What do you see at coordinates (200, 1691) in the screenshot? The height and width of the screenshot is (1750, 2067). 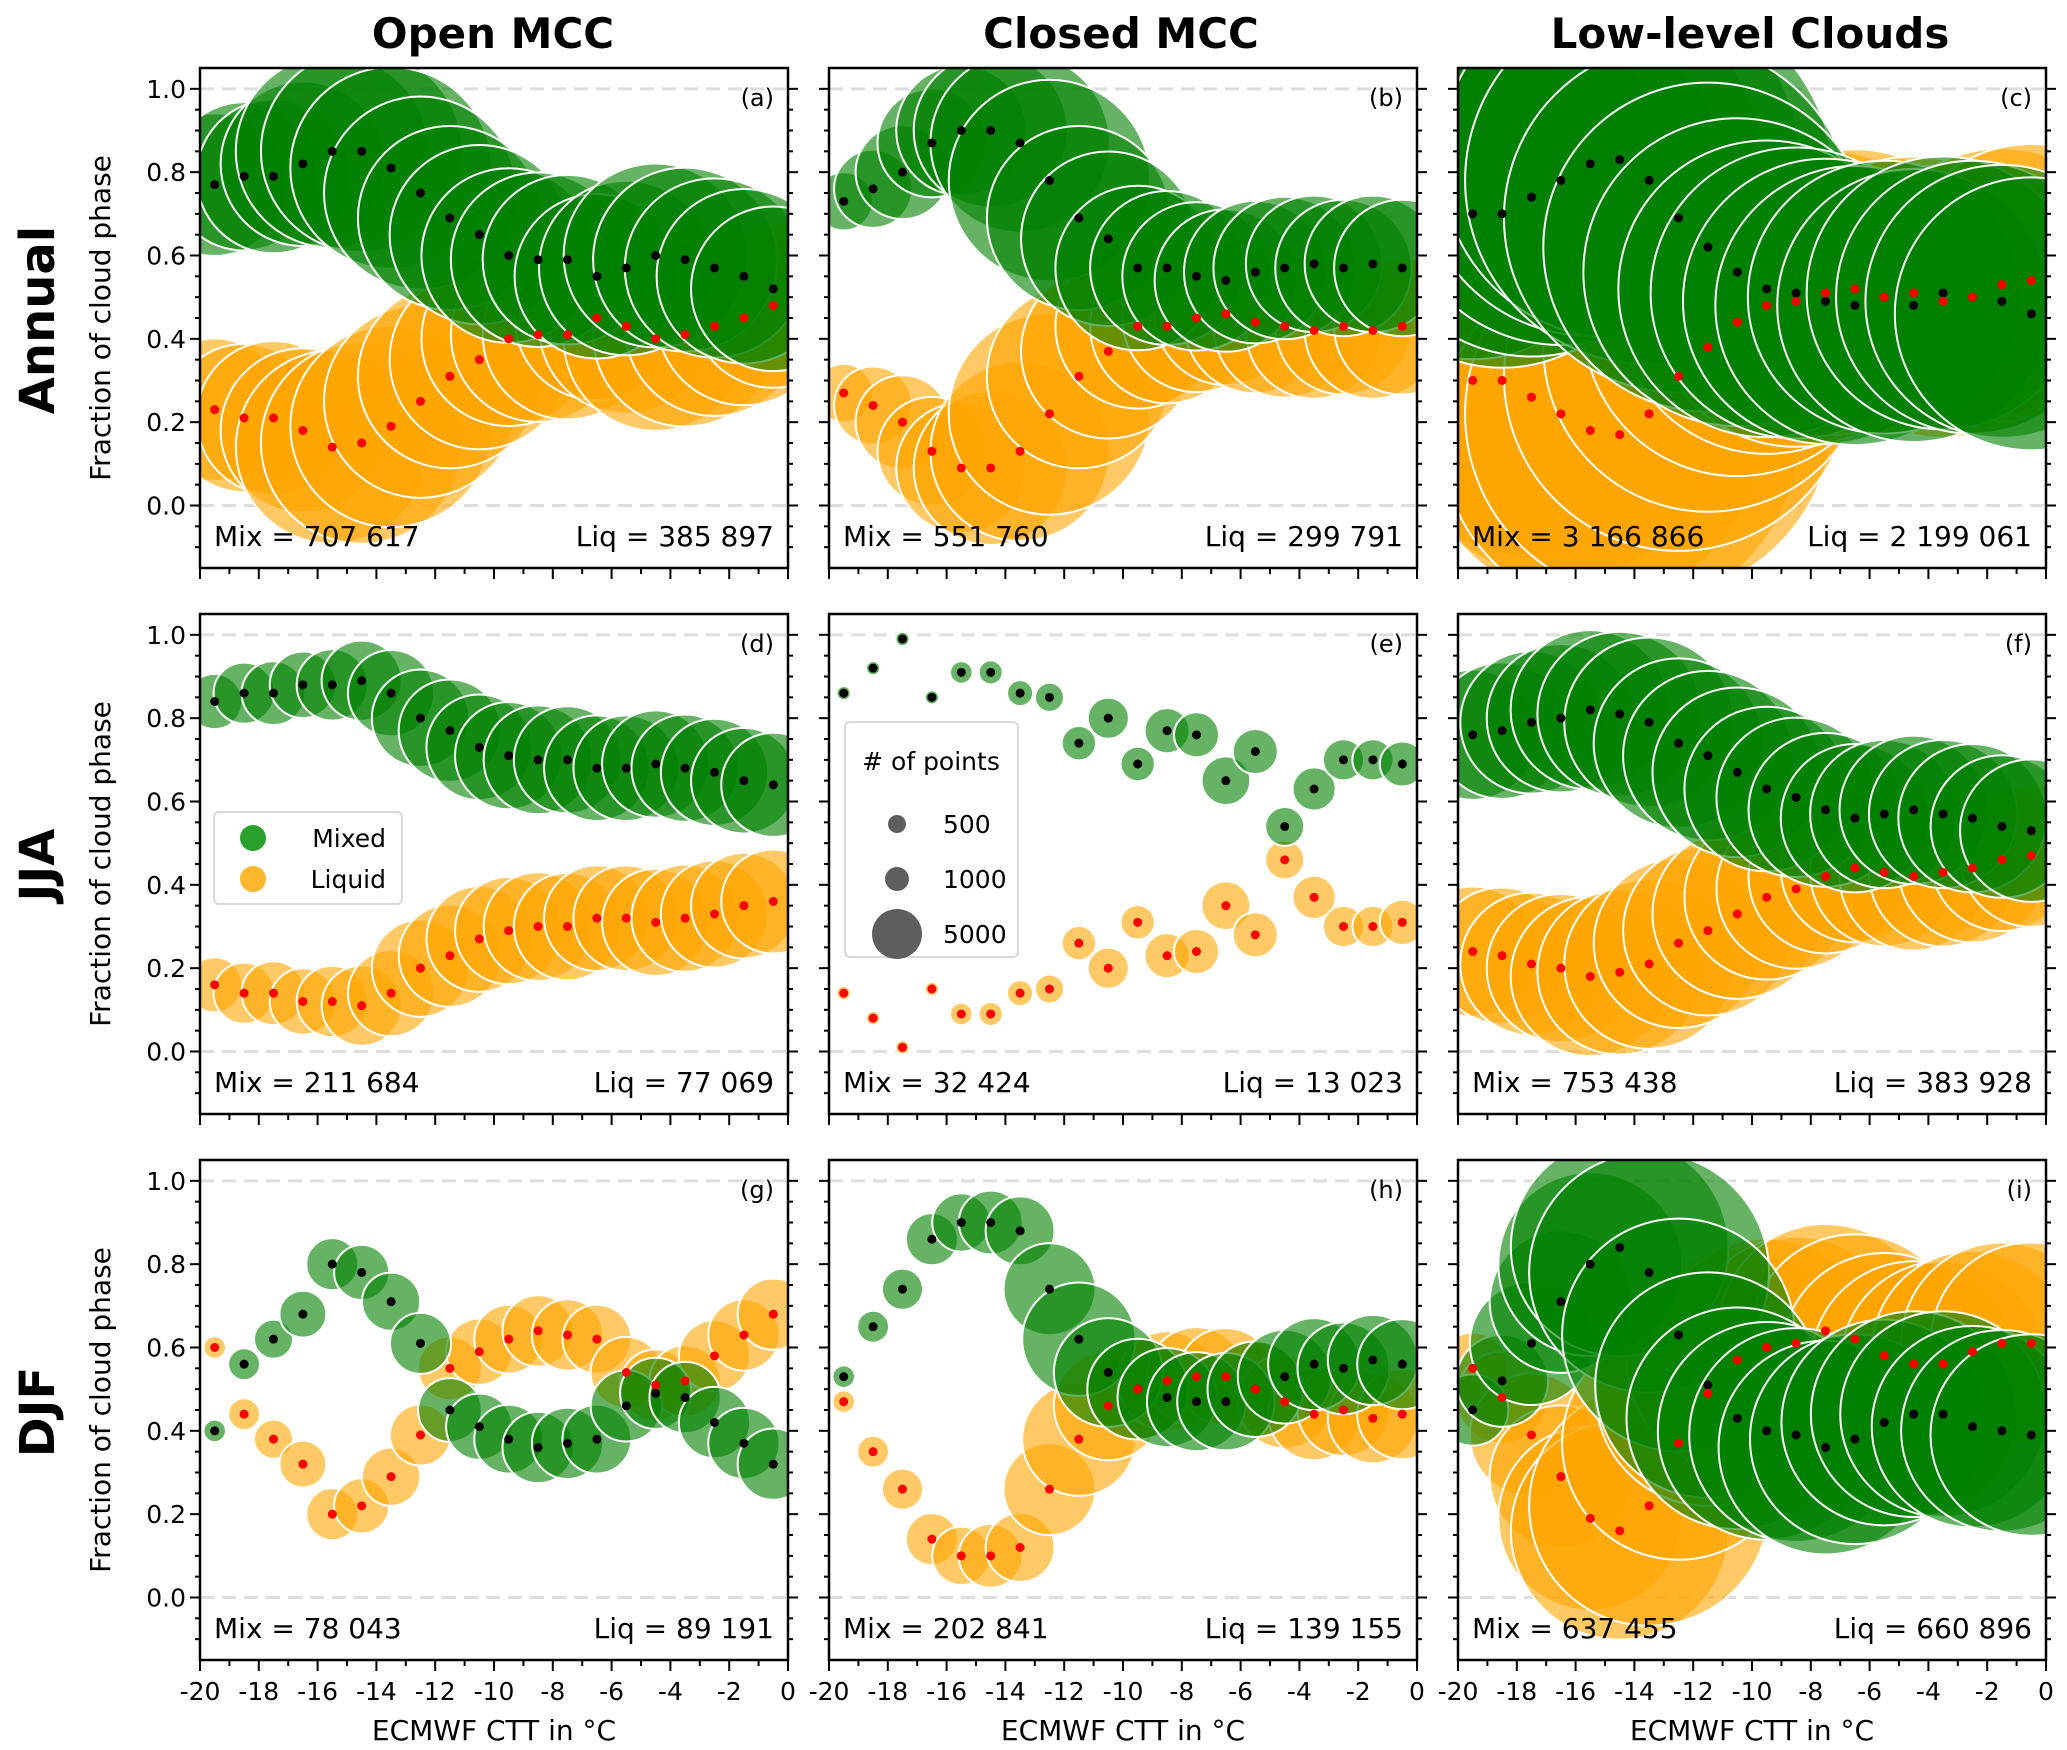 I see `x-tick-label: -20` at bounding box center [200, 1691].